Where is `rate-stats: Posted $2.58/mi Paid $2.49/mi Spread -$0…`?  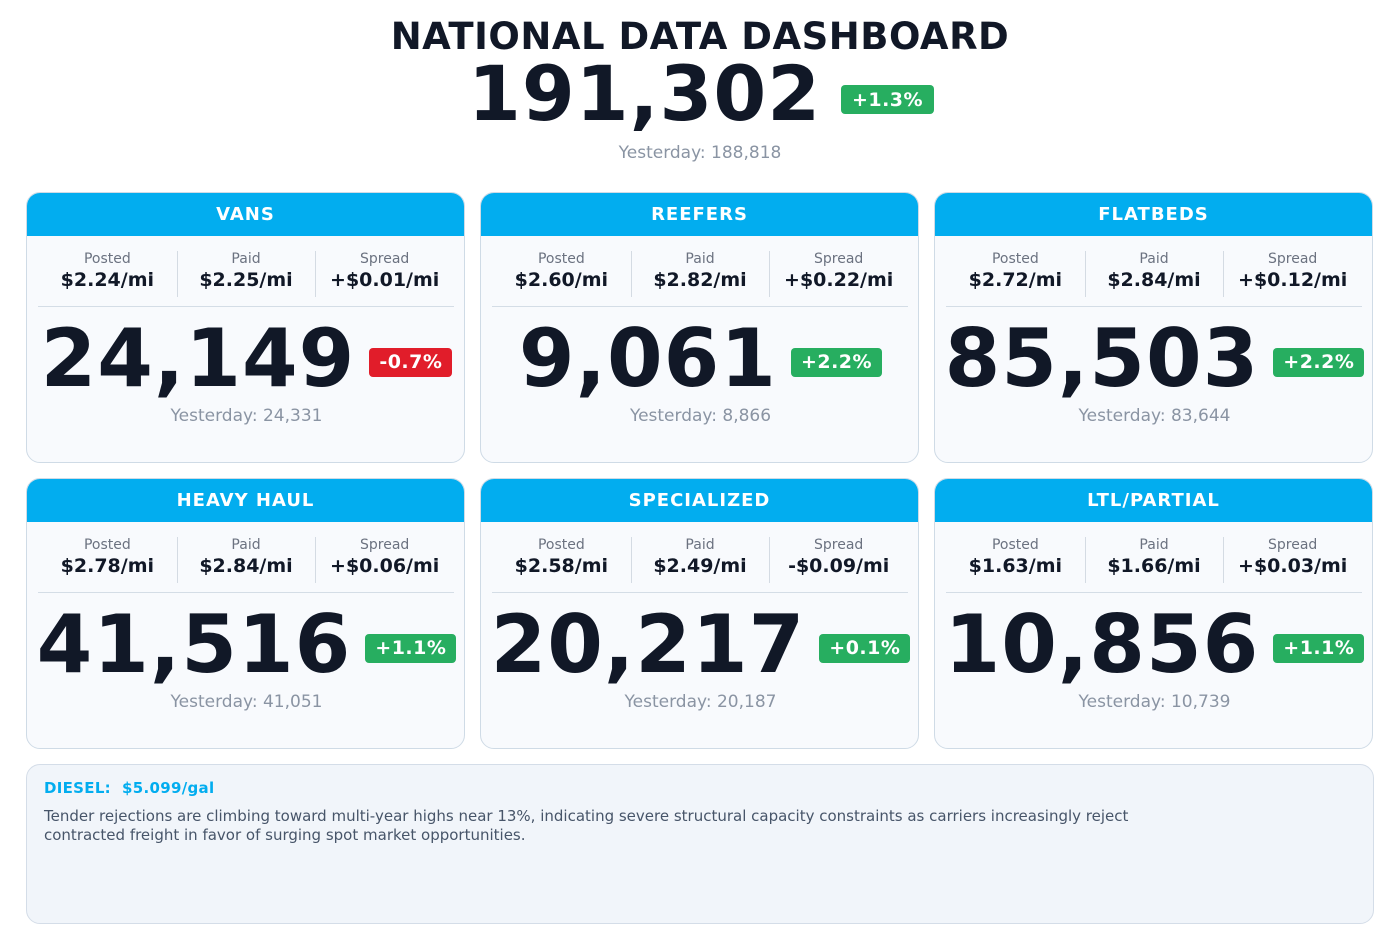 rate-stats: Posted $2.58/mi Paid $2.49/mi Spread -$0… is located at coordinates (700, 560).